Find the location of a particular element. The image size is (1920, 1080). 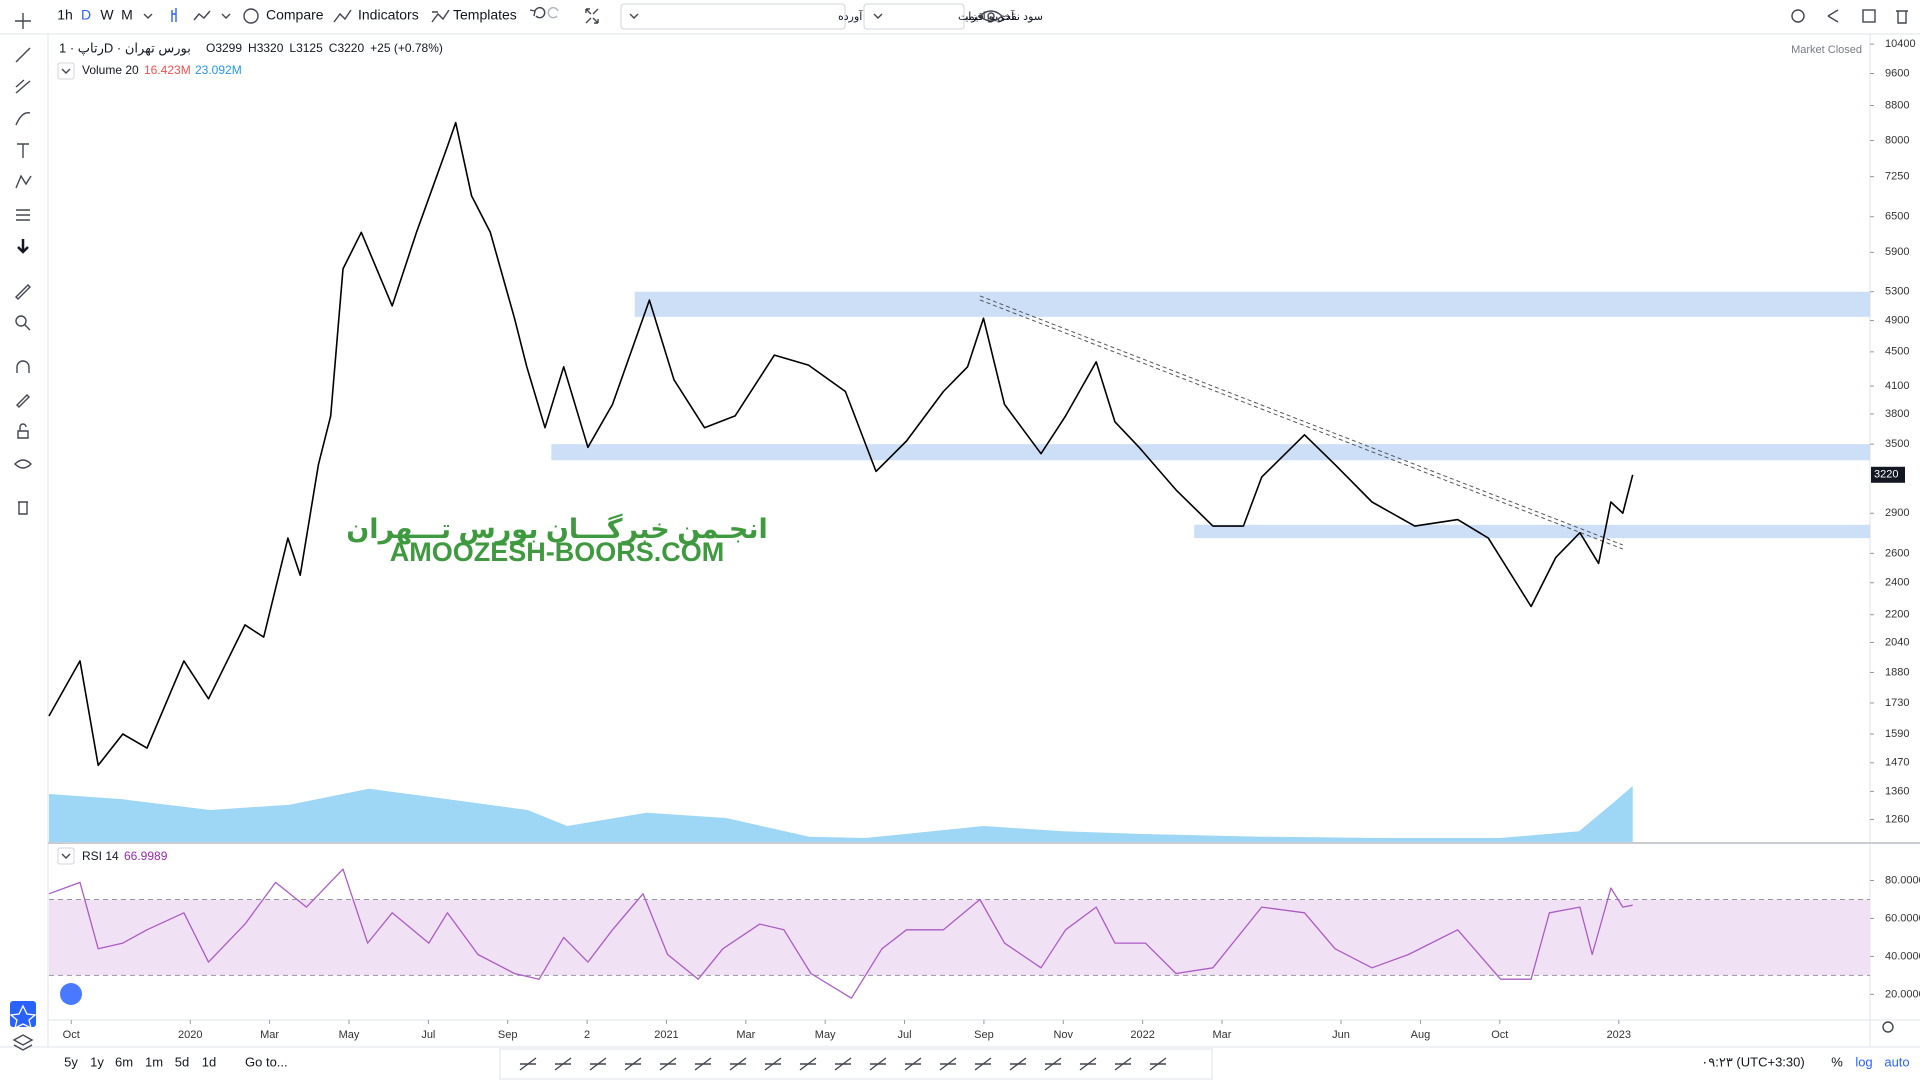

undo-button is located at coordinates (537, 12).